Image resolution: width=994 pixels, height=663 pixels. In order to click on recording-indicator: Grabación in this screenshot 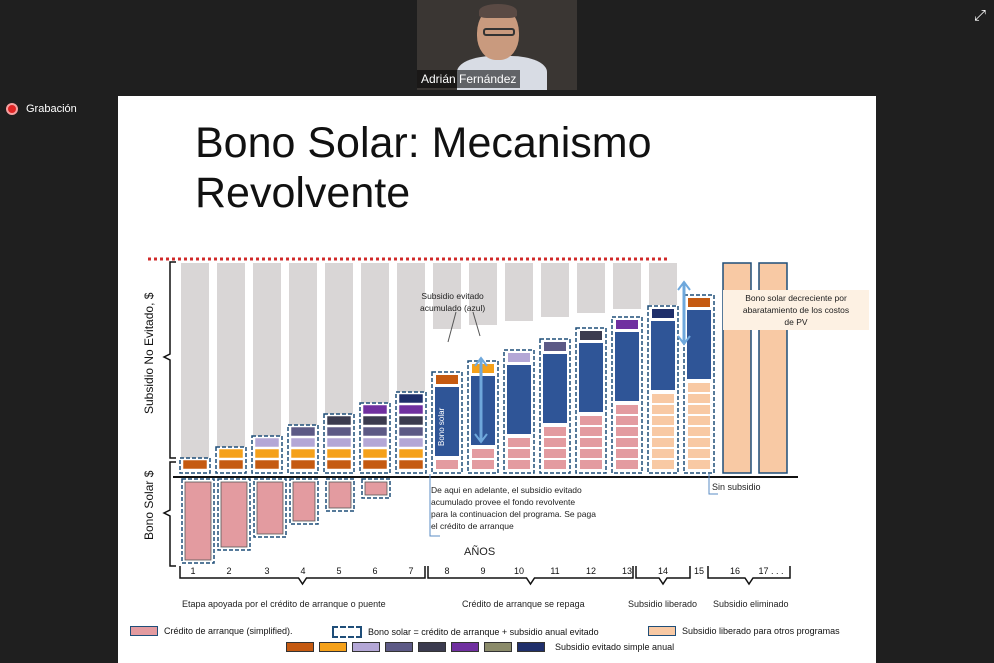, I will do `click(41, 109)`.